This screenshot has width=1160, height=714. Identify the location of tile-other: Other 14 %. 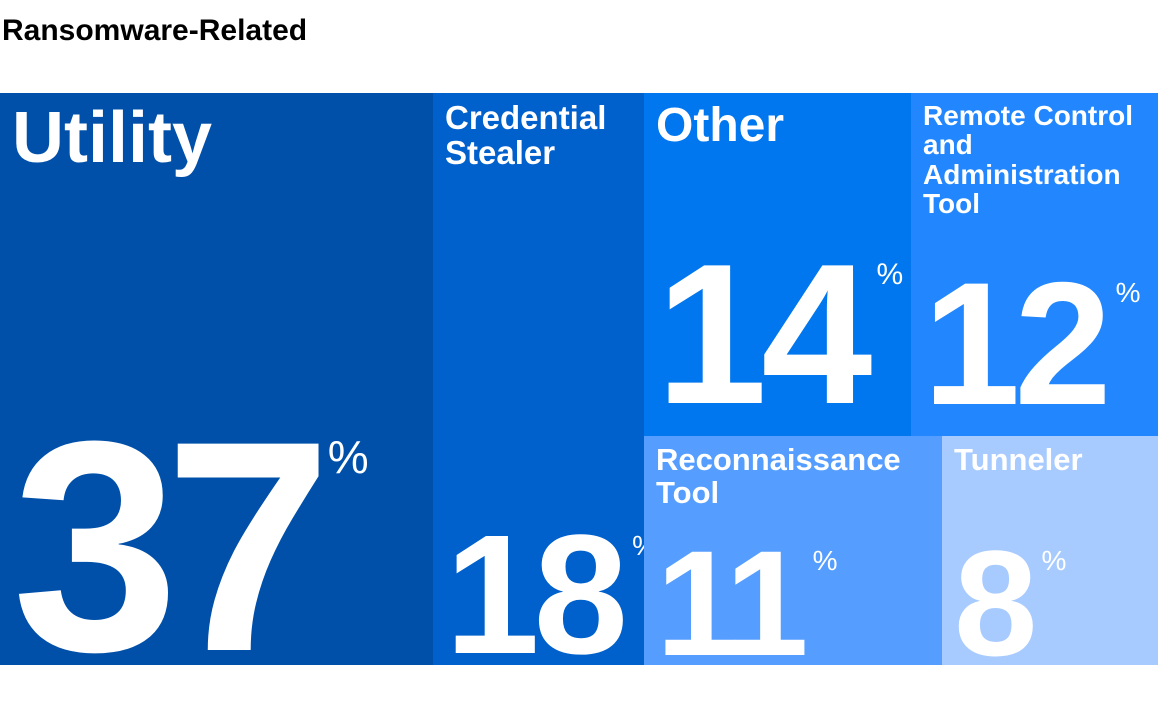
(777, 264).